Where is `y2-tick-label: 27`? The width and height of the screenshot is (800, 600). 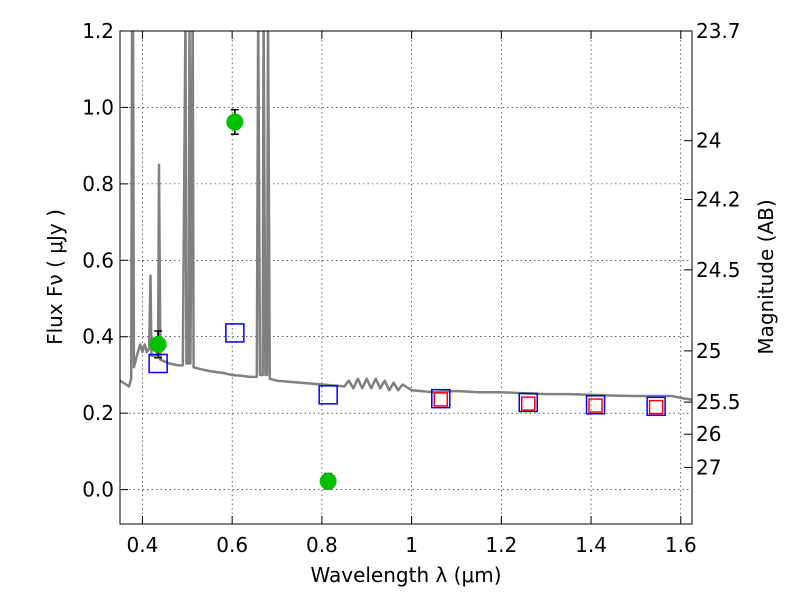
y2-tick-label: 27 is located at coordinates (708, 467).